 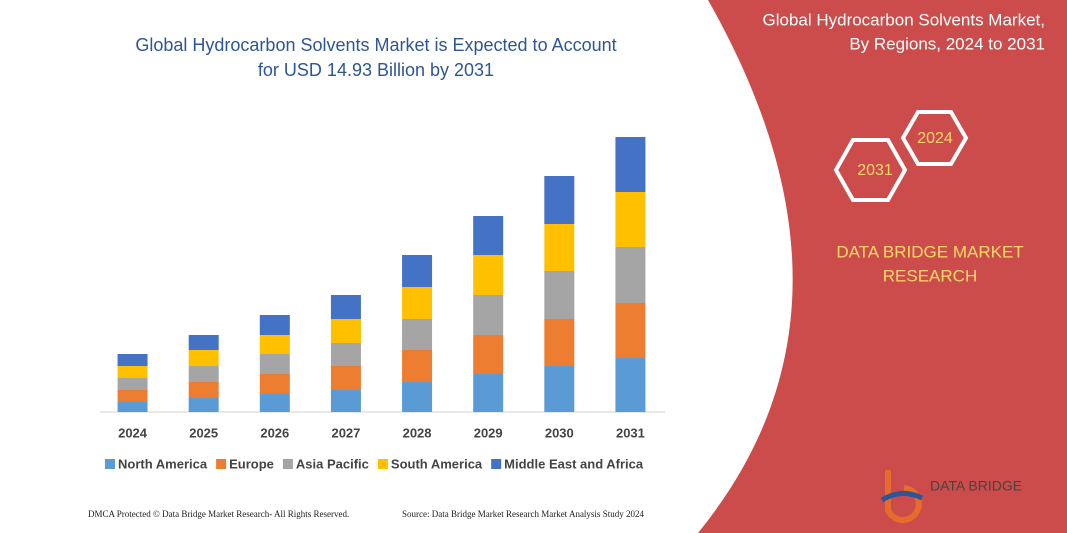 I want to click on legend-label: Middle East and Africa, so click(x=574, y=463).